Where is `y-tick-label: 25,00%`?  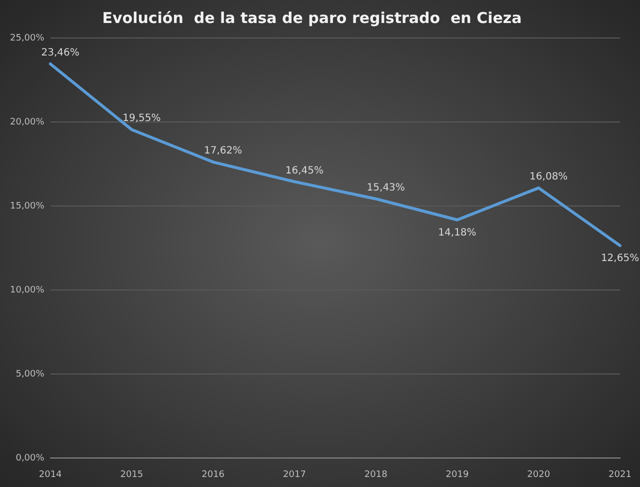
y-tick-label: 25,00% is located at coordinates (27, 38).